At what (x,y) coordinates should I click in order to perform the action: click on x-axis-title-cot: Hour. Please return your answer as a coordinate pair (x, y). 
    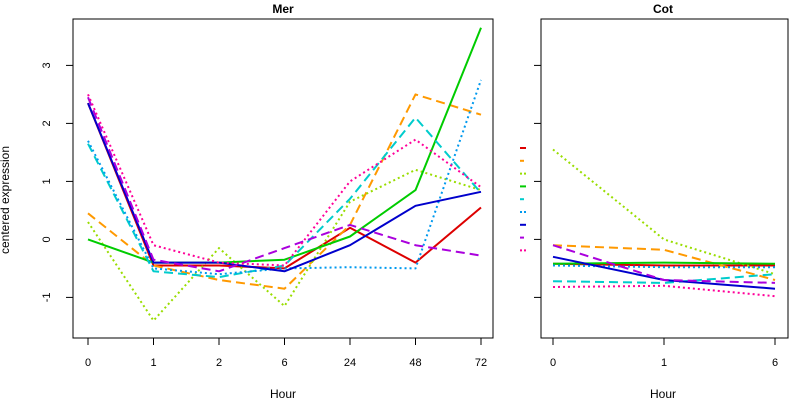
    Looking at the image, I should click on (663, 393).